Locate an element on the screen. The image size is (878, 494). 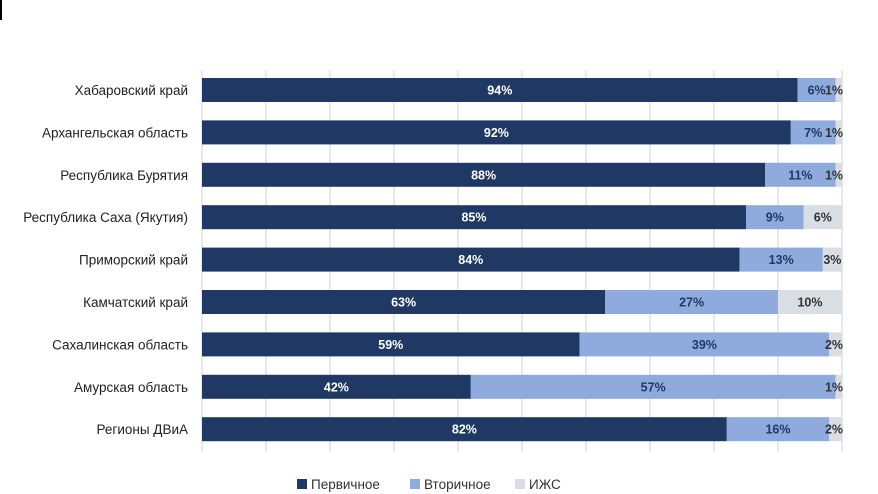
data-label: 84% is located at coordinates (470, 260).